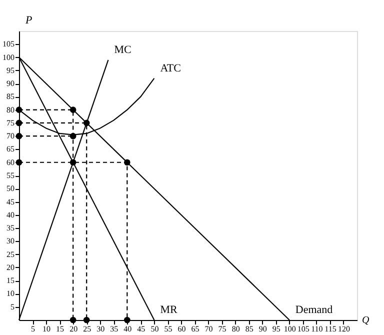 Image resolution: width=384 pixels, height=335 pixels. Describe the element at coordinates (169, 310) in the screenshot. I see `series-label: MR` at that location.